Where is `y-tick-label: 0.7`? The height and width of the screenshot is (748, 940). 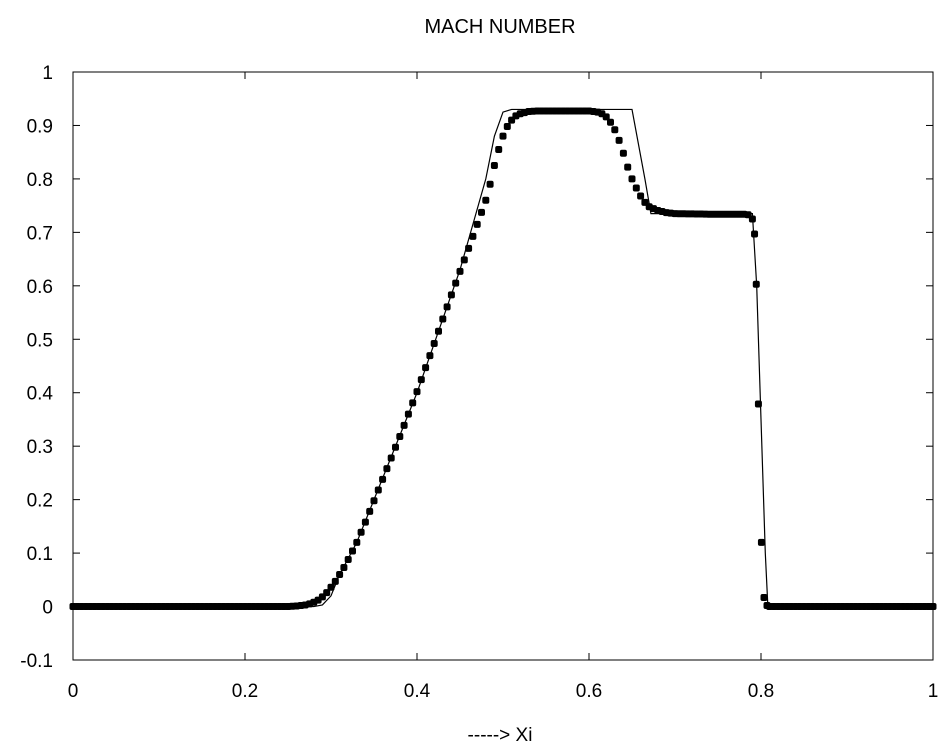
y-tick-label: 0.7 is located at coordinates (40, 233).